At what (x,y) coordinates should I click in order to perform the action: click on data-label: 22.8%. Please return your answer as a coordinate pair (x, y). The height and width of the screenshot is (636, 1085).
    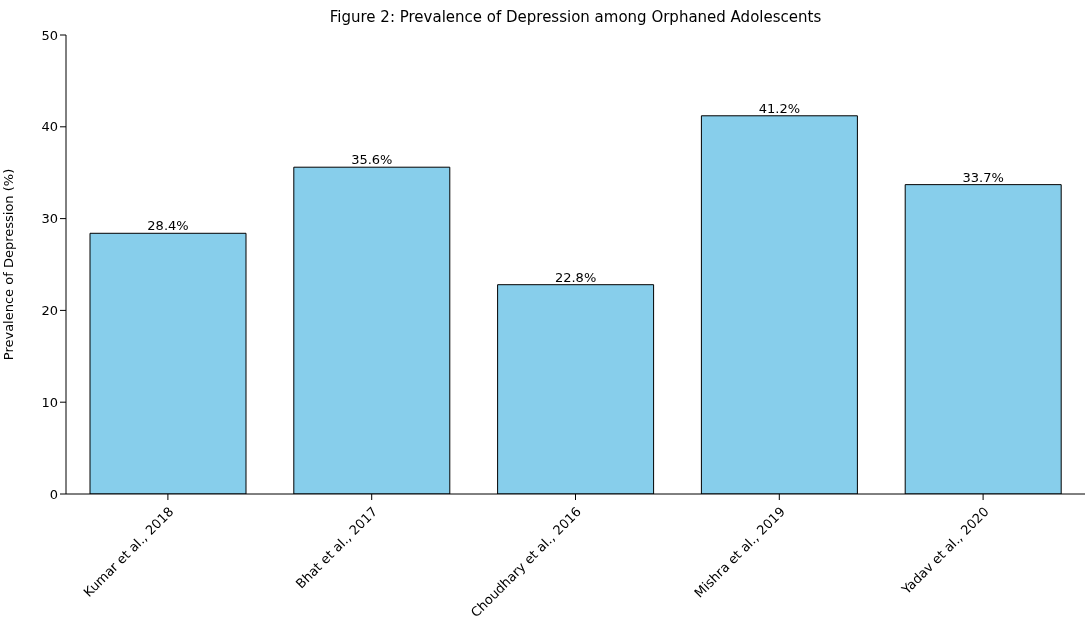
    Looking at the image, I should click on (575, 277).